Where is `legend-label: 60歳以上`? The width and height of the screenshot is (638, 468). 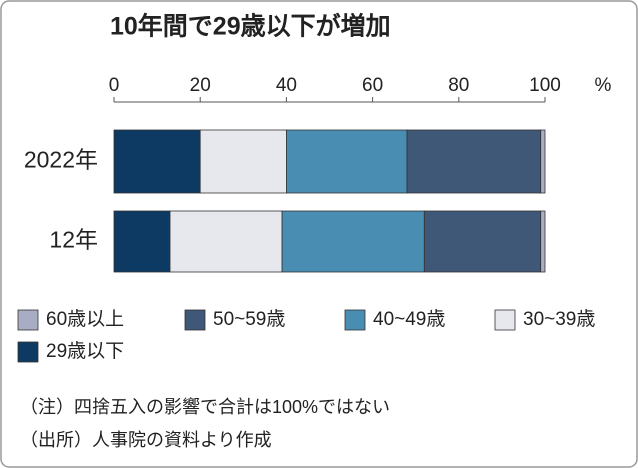
legend-label: 60歳以上 is located at coordinates (85, 319).